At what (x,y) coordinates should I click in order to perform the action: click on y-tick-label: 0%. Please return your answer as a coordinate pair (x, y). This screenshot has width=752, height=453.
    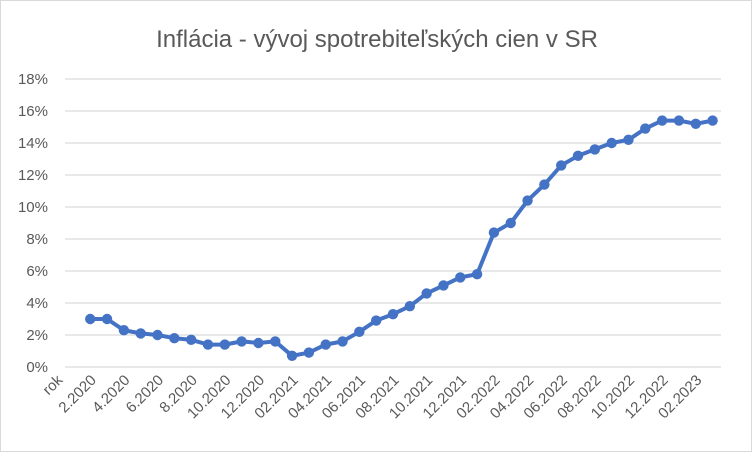
    Looking at the image, I should click on (37, 367).